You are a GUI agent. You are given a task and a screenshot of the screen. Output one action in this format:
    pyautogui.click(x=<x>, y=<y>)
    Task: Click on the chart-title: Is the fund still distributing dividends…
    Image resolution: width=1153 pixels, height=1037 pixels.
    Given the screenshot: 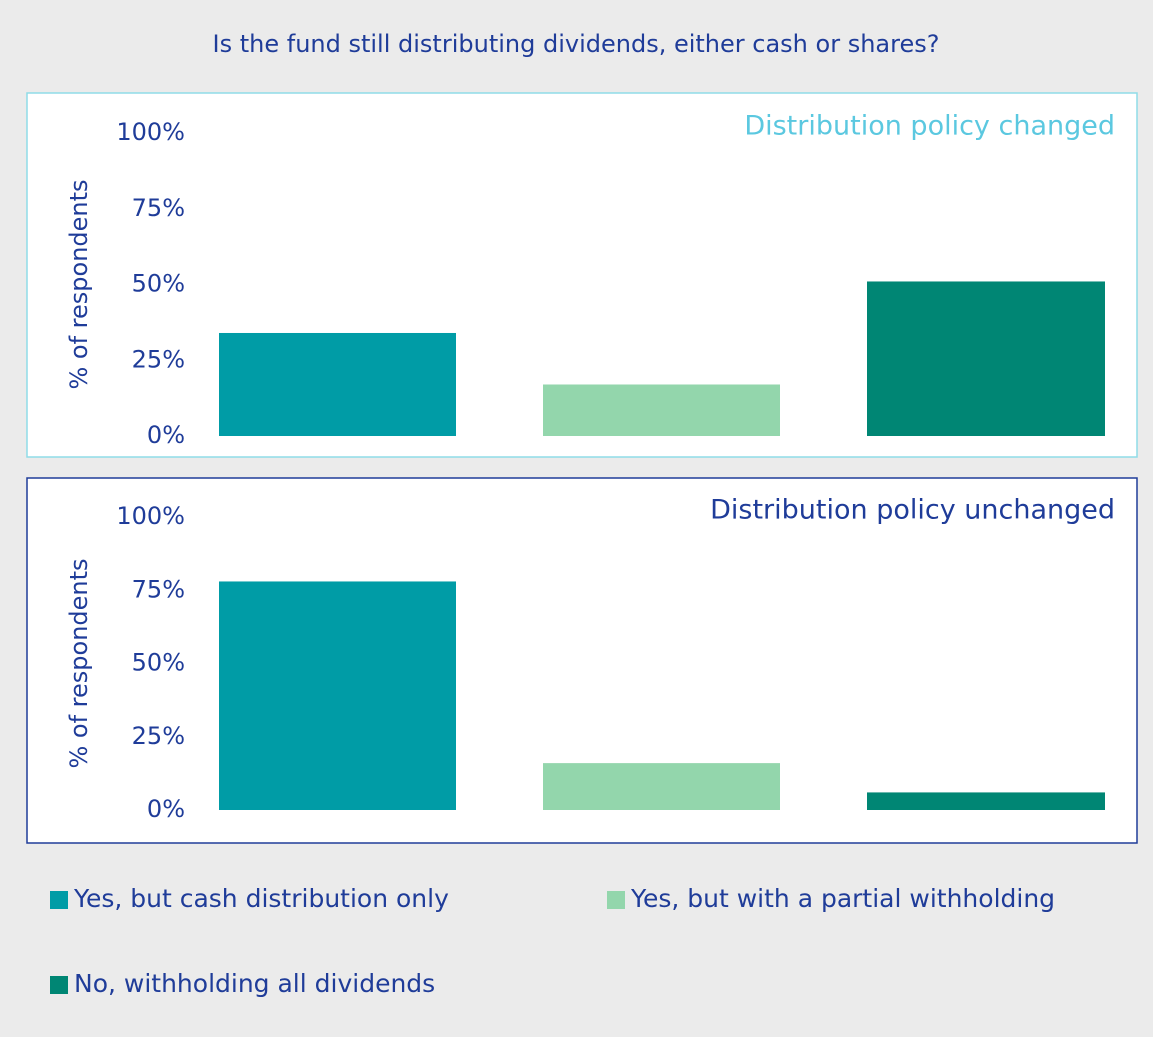 What is the action you would take?
    pyautogui.click(x=576, y=44)
    